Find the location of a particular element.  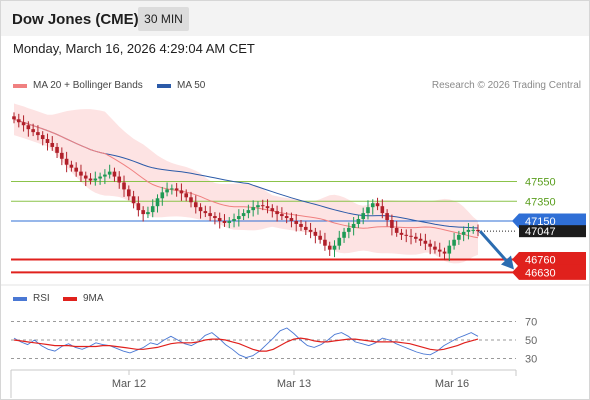

instrument-title: Dow Jones (CME) is located at coordinates (75, 19).